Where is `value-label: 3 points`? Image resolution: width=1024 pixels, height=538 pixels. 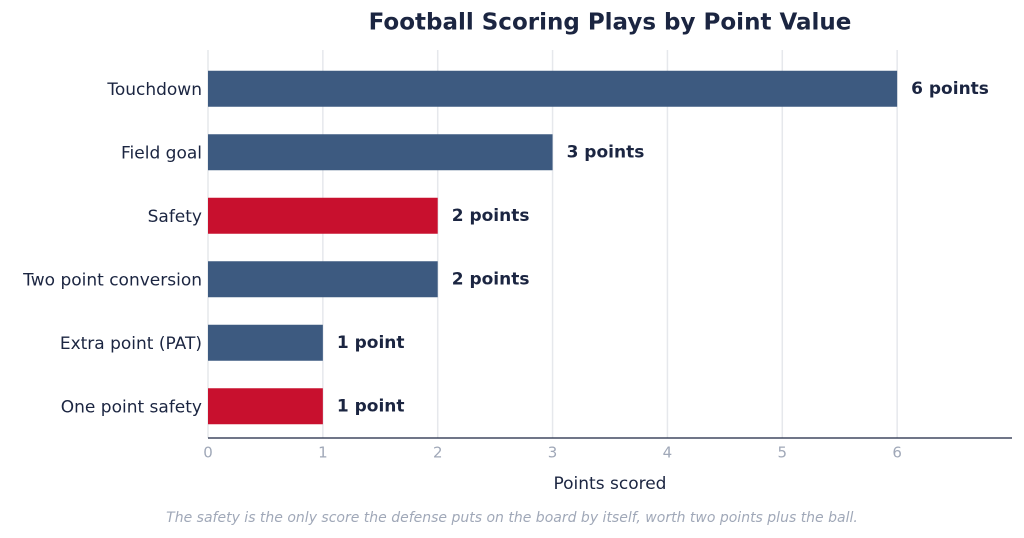
value-label: 3 points is located at coordinates (606, 152).